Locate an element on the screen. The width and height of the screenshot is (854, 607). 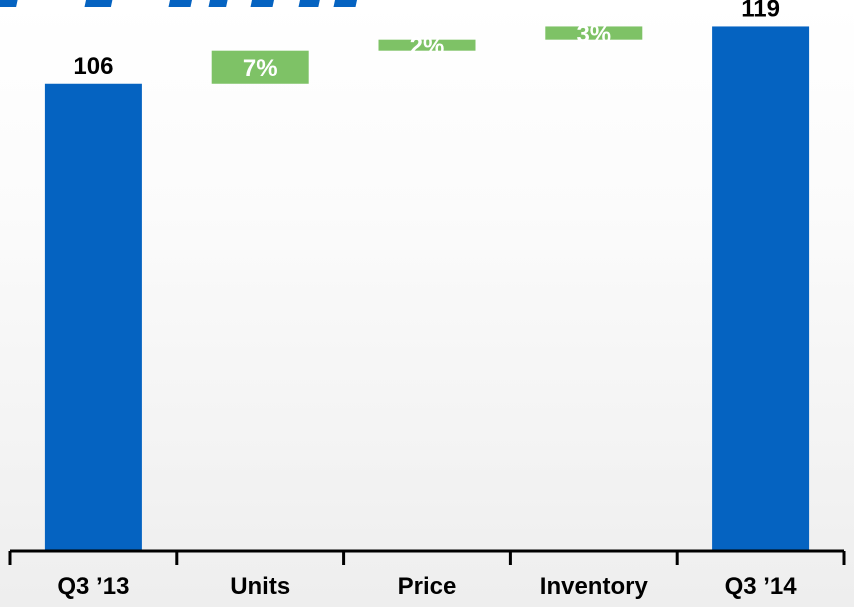
bar-value-label: 7% is located at coordinates (260, 68).